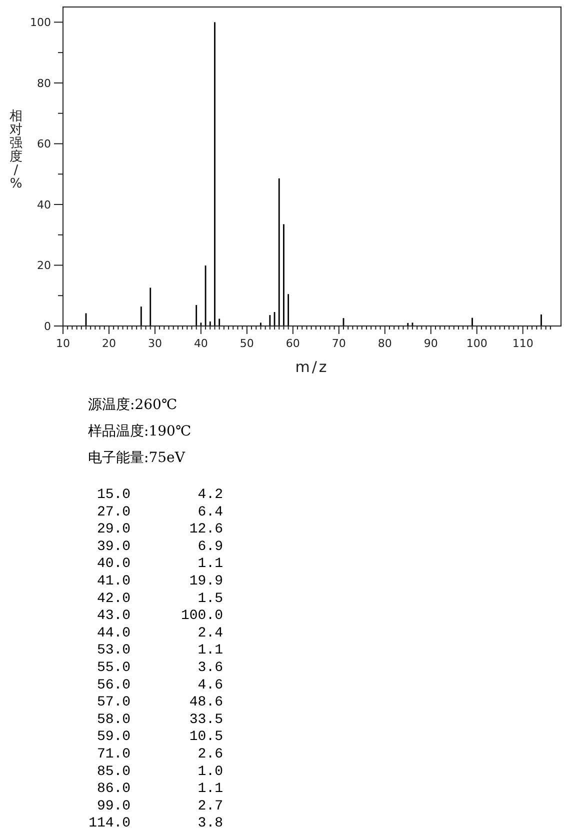 The width and height of the screenshot is (570, 829). I want to click on x-tick-label: 80, so click(385, 343).